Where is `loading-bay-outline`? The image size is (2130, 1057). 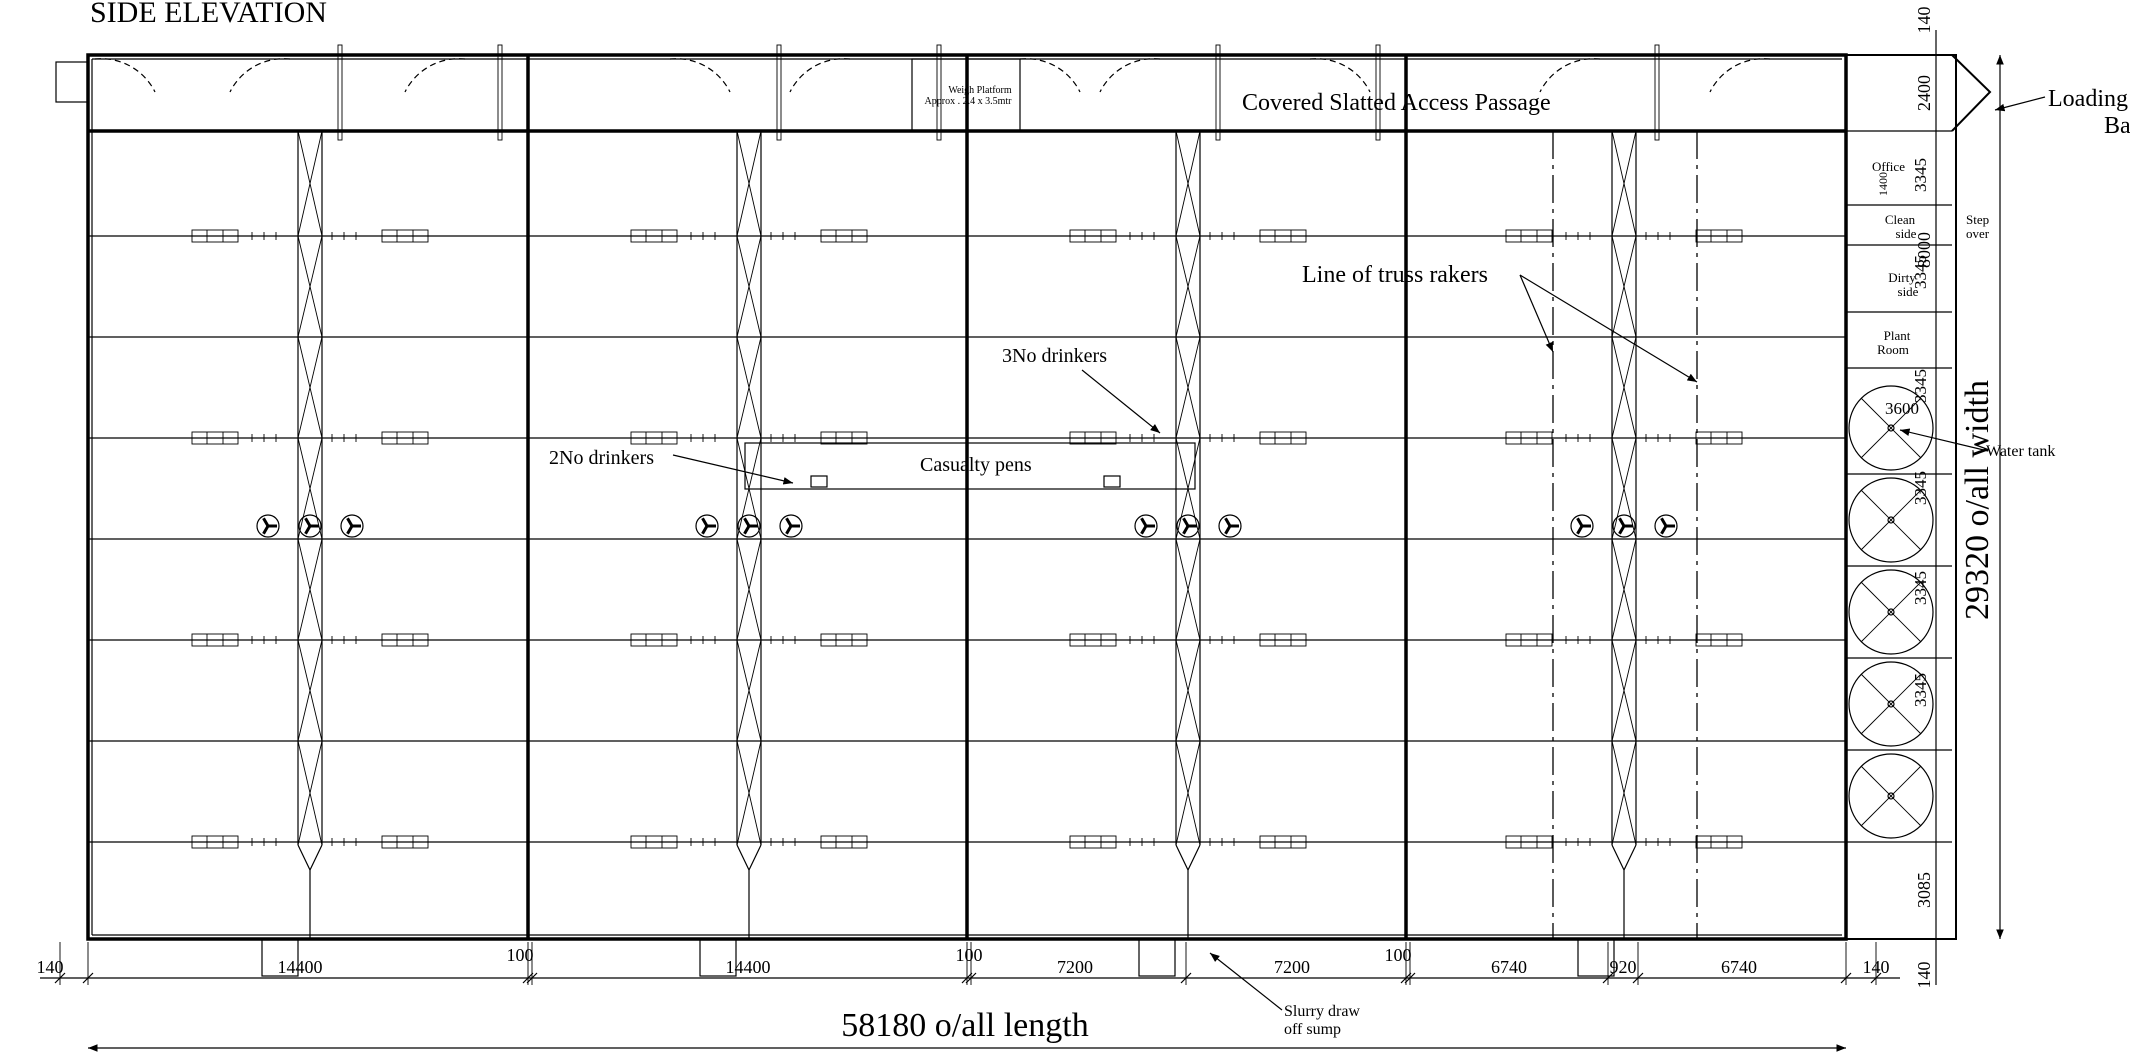
loading-bay-outline is located at coordinates (1971, 93).